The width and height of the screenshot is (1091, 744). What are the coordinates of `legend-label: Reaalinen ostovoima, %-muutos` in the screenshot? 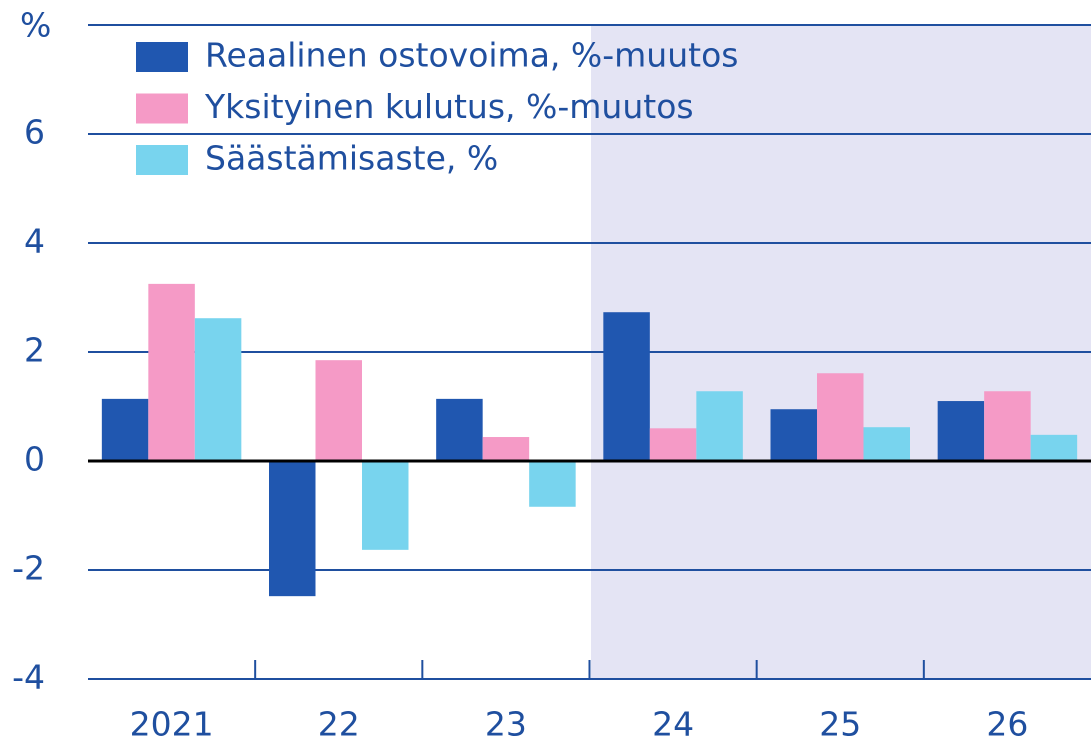 It's located at (471, 55).